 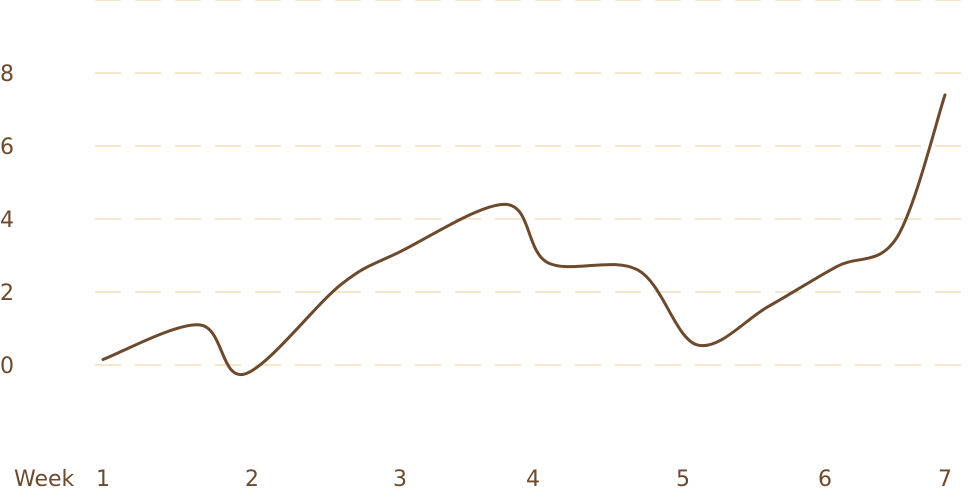 I want to click on x-tick-labels: Week 1 2 3 4 5 6 7, so click(x=483, y=479).